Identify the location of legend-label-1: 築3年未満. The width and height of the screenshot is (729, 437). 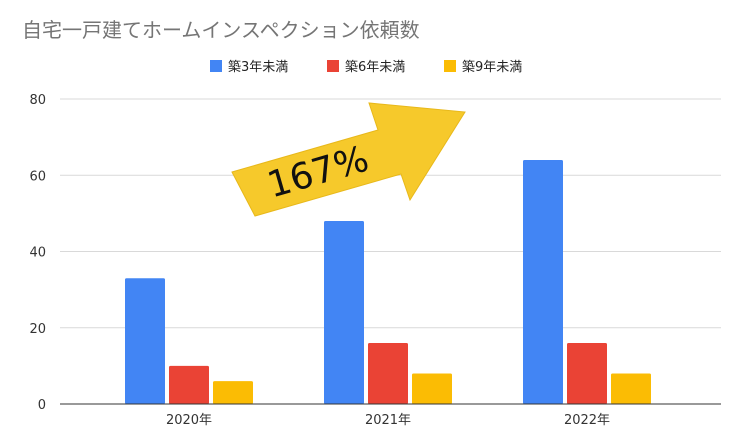
(258, 67).